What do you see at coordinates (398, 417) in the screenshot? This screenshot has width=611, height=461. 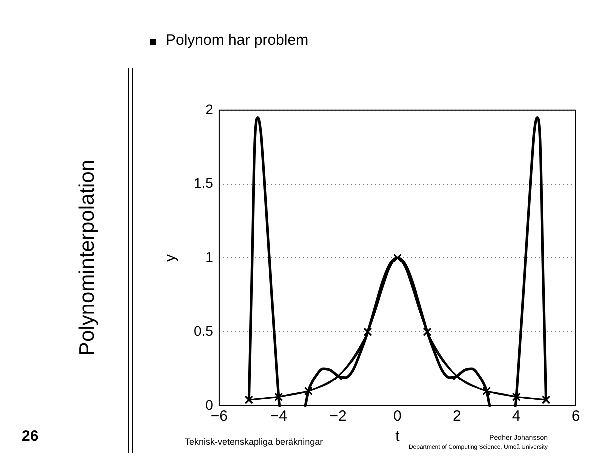 I see `x-tick-label: 0` at bounding box center [398, 417].